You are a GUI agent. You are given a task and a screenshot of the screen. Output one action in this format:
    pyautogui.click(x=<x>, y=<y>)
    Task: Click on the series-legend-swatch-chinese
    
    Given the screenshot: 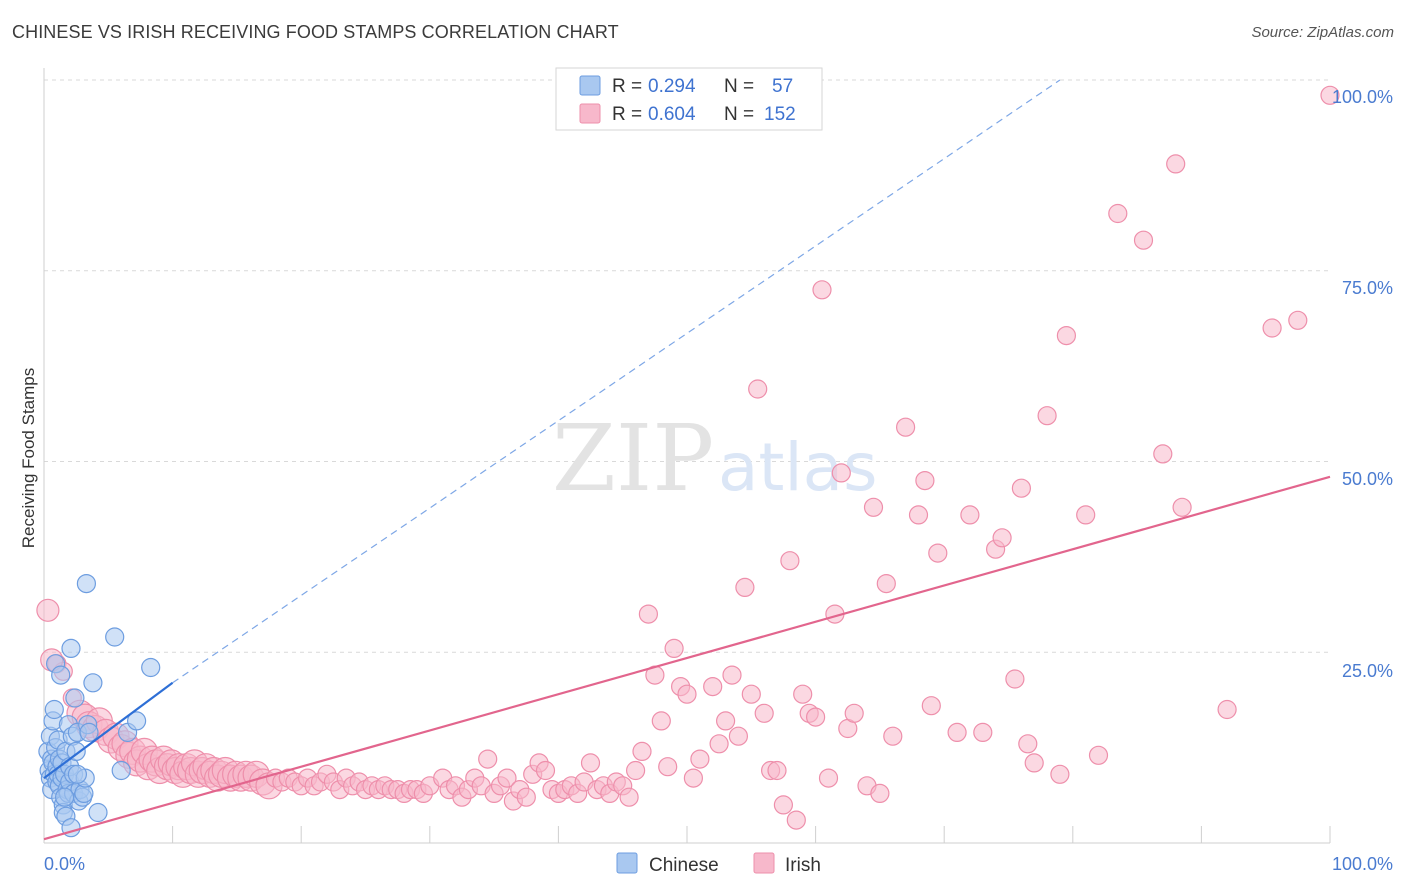 What is the action you would take?
    pyautogui.click(x=627, y=863)
    